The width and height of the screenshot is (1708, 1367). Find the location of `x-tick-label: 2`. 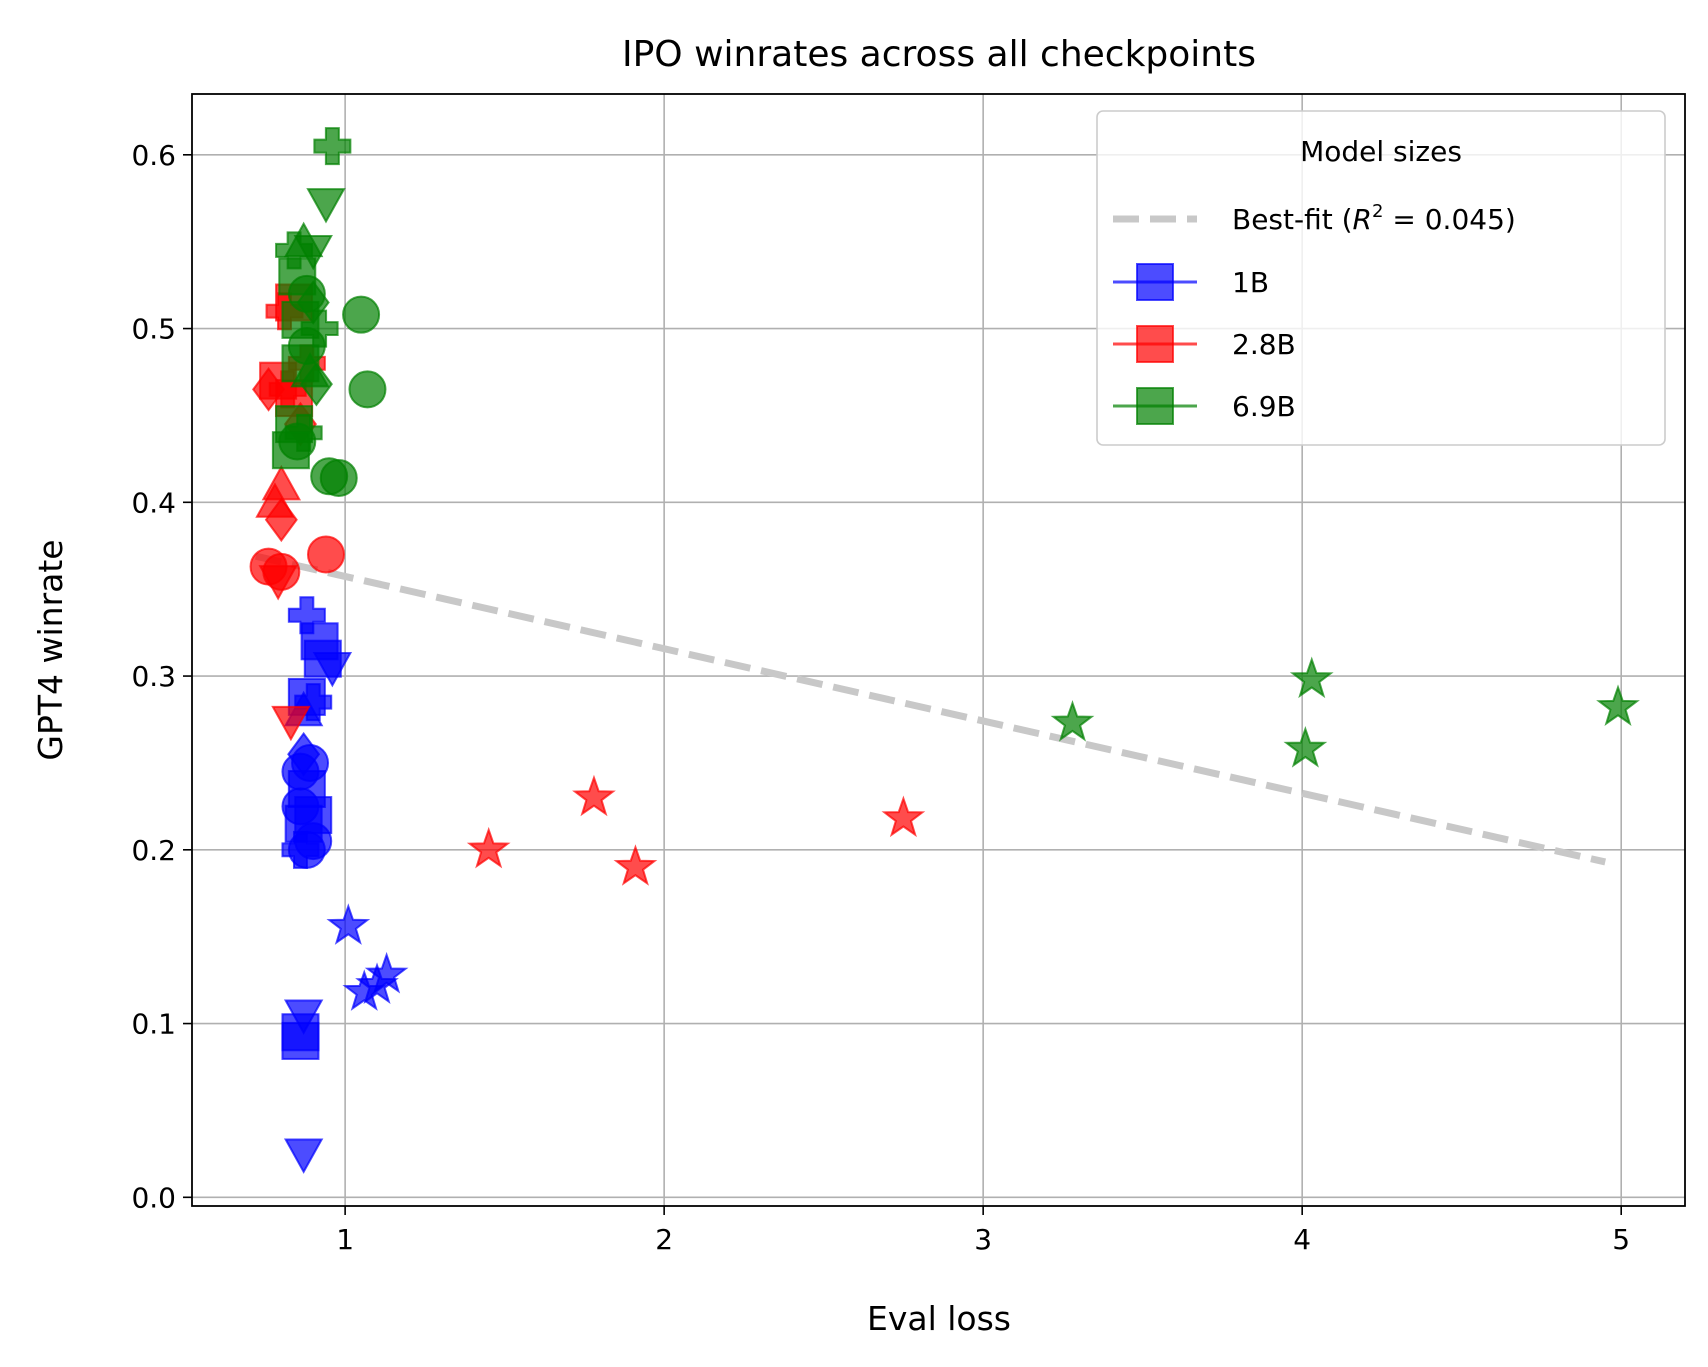

x-tick-label: 2 is located at coordinates (664, 1239).